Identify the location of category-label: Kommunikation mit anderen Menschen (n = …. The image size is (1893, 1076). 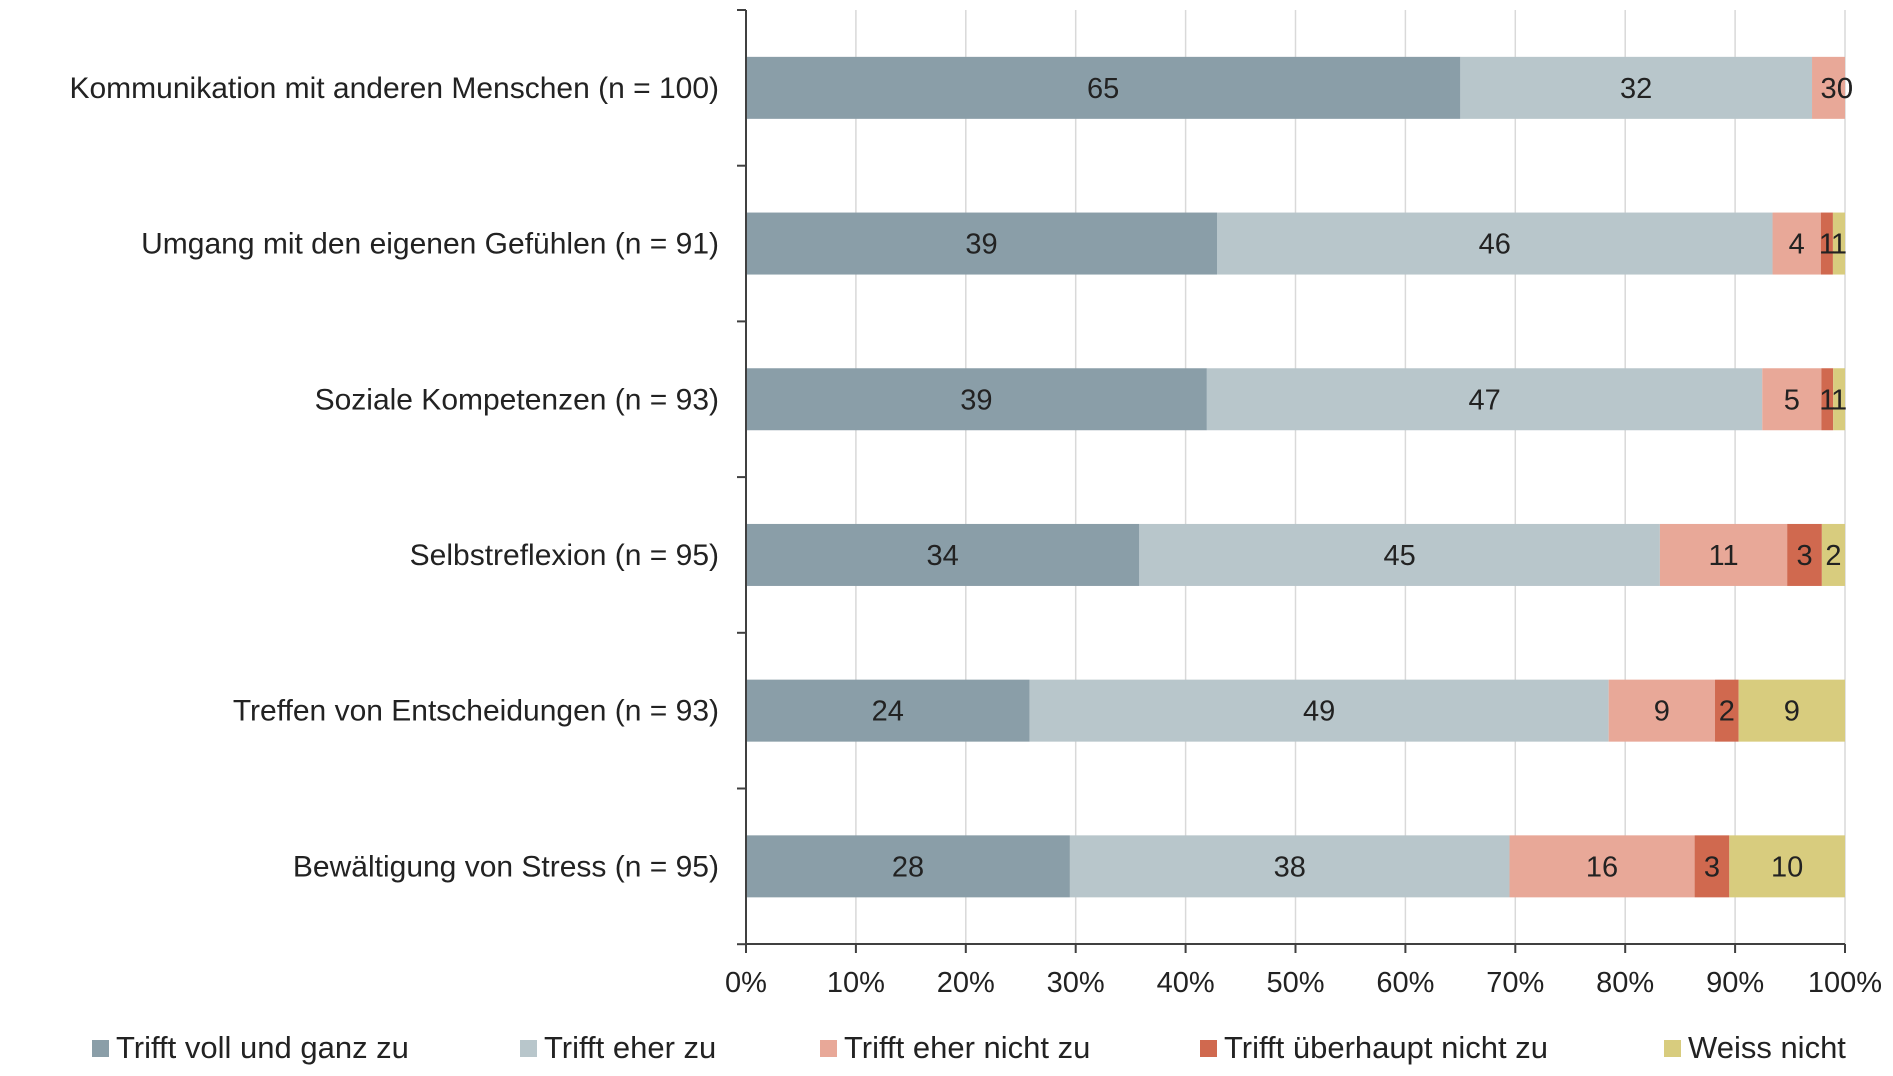
(394, 88).